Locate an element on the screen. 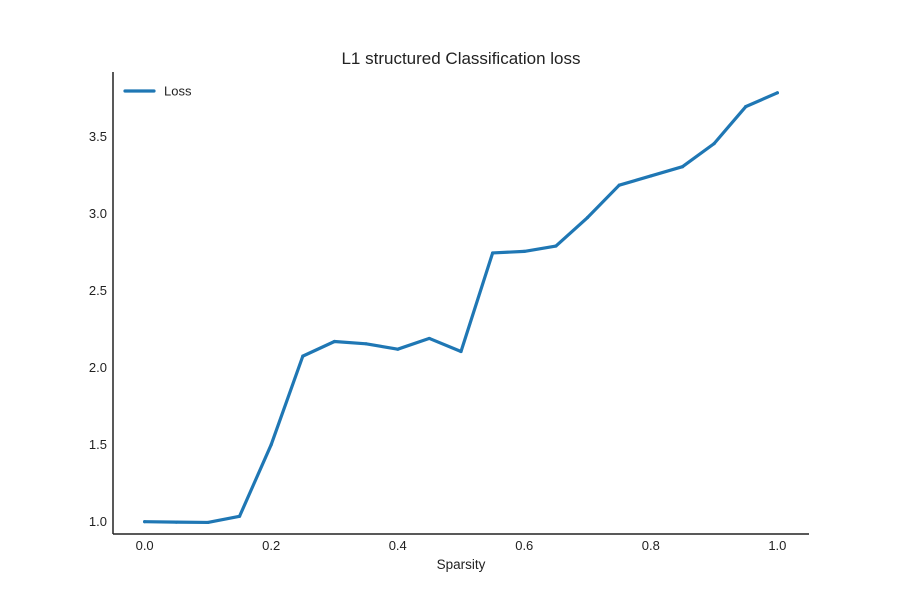  x-tick-label: 0.0 is located at coordinates (145, 545).